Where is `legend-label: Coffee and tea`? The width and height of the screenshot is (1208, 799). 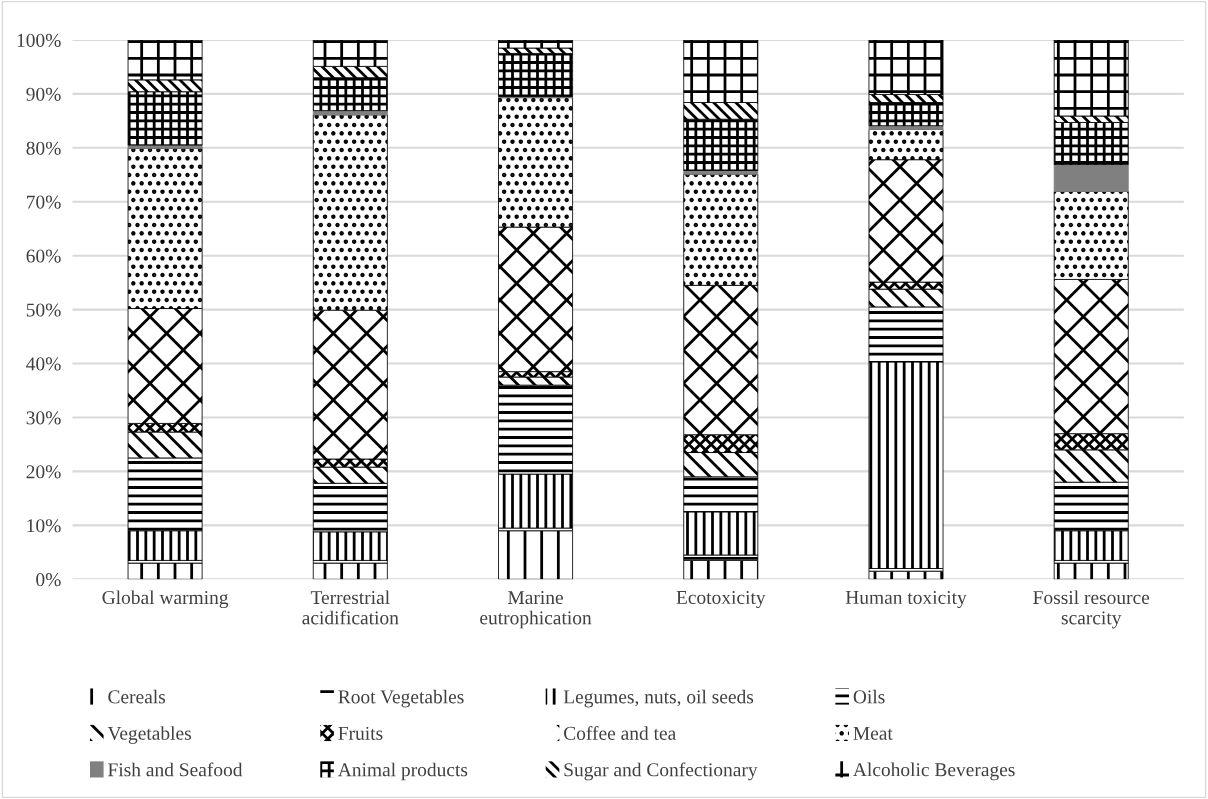 legend-label: Coffee and tea is located at coordinates (620, 733).